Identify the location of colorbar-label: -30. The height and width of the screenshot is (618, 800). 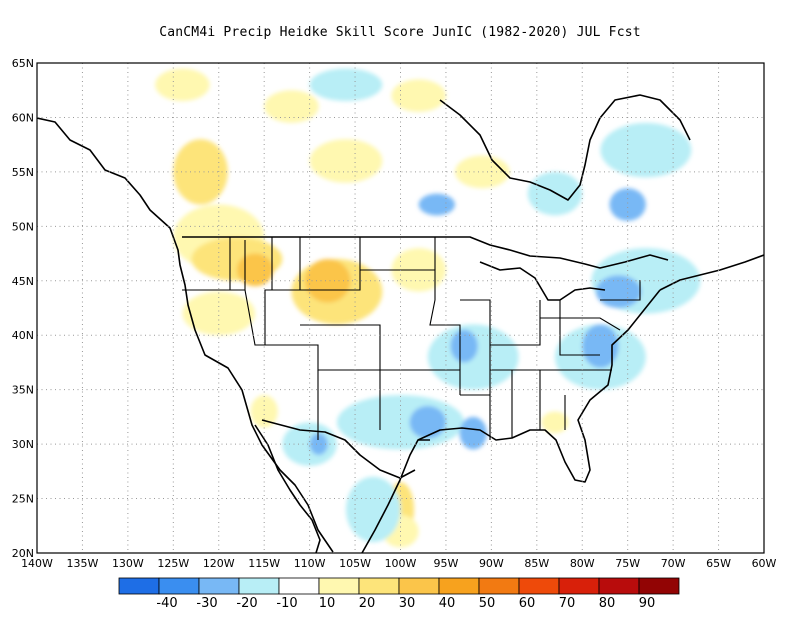
(206, 603).